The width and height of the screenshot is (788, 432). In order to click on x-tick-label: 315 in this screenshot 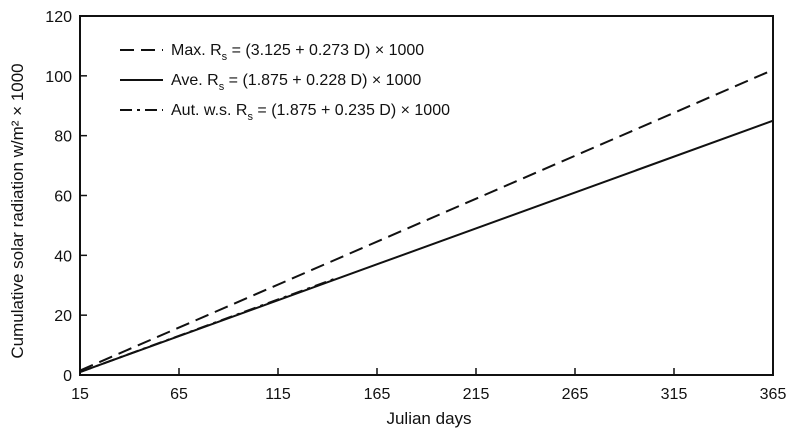, I will do `click(674, 394)`.